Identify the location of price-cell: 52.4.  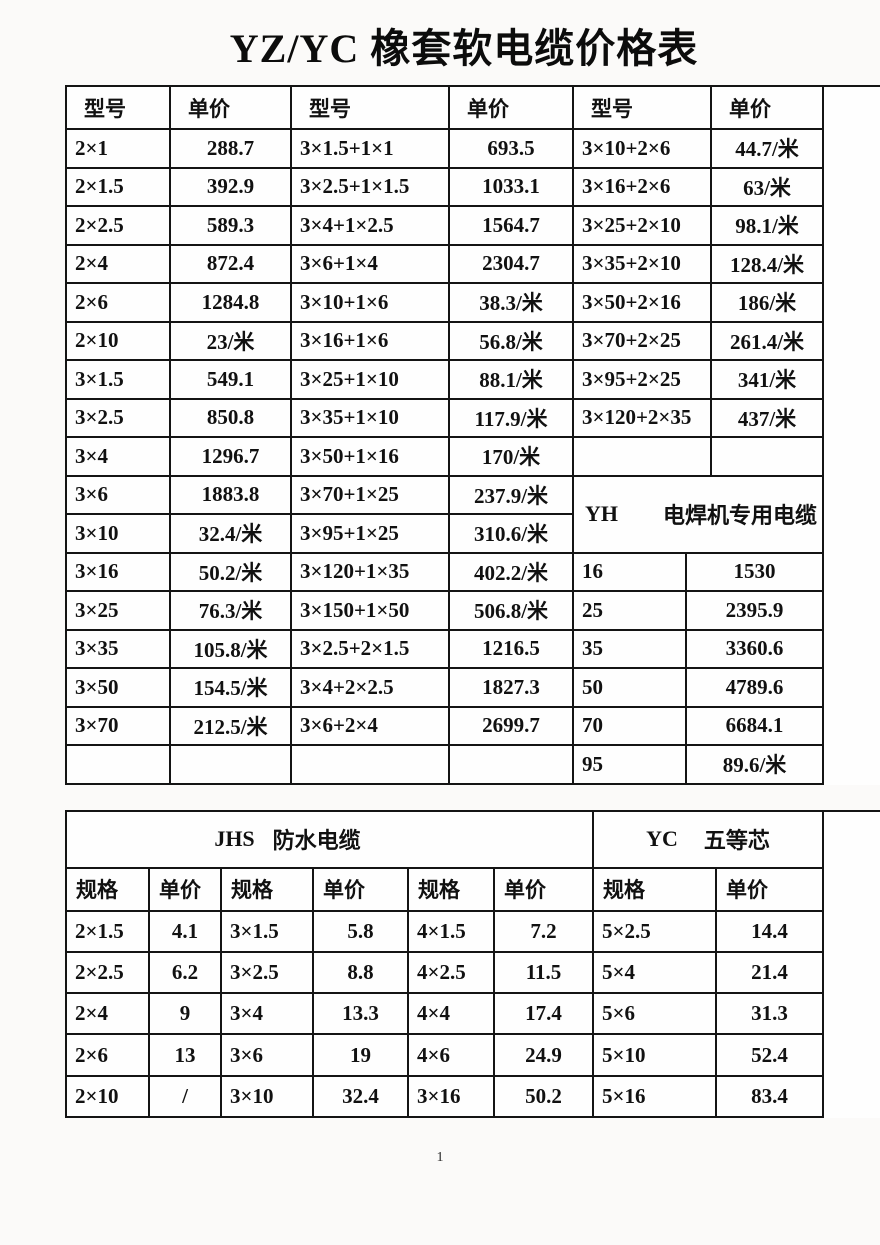
(770, 1056).